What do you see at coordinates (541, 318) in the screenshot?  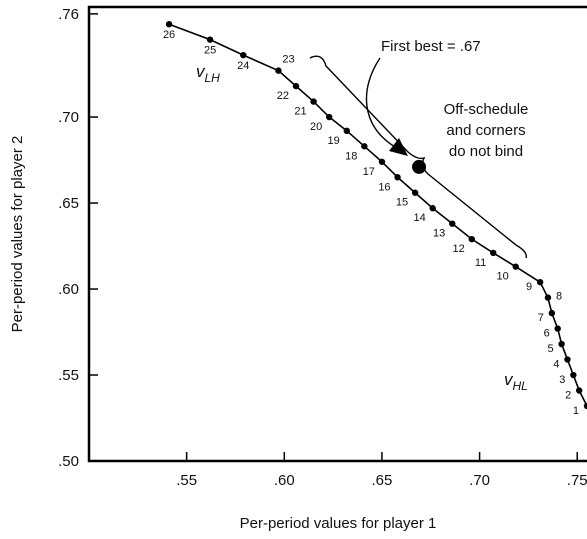 I see `point-label: 7` at bounding box center [541, 318].